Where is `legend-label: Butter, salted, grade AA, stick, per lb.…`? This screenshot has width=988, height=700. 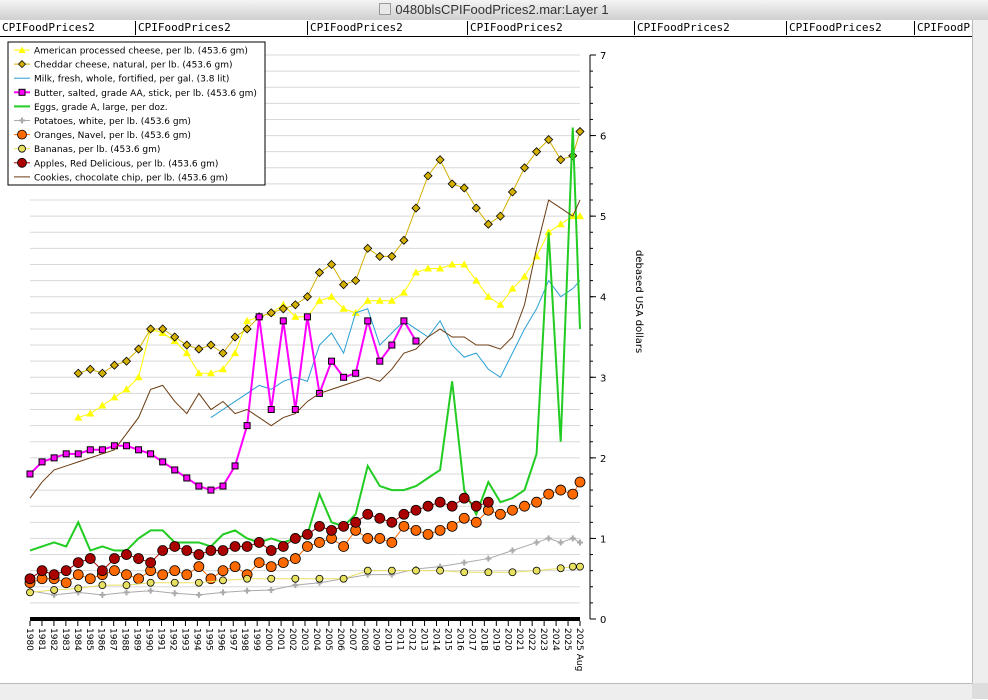
legend-label: Butter, salted, grade AA, stick, per lb.… is located at coordinates (145, 94).